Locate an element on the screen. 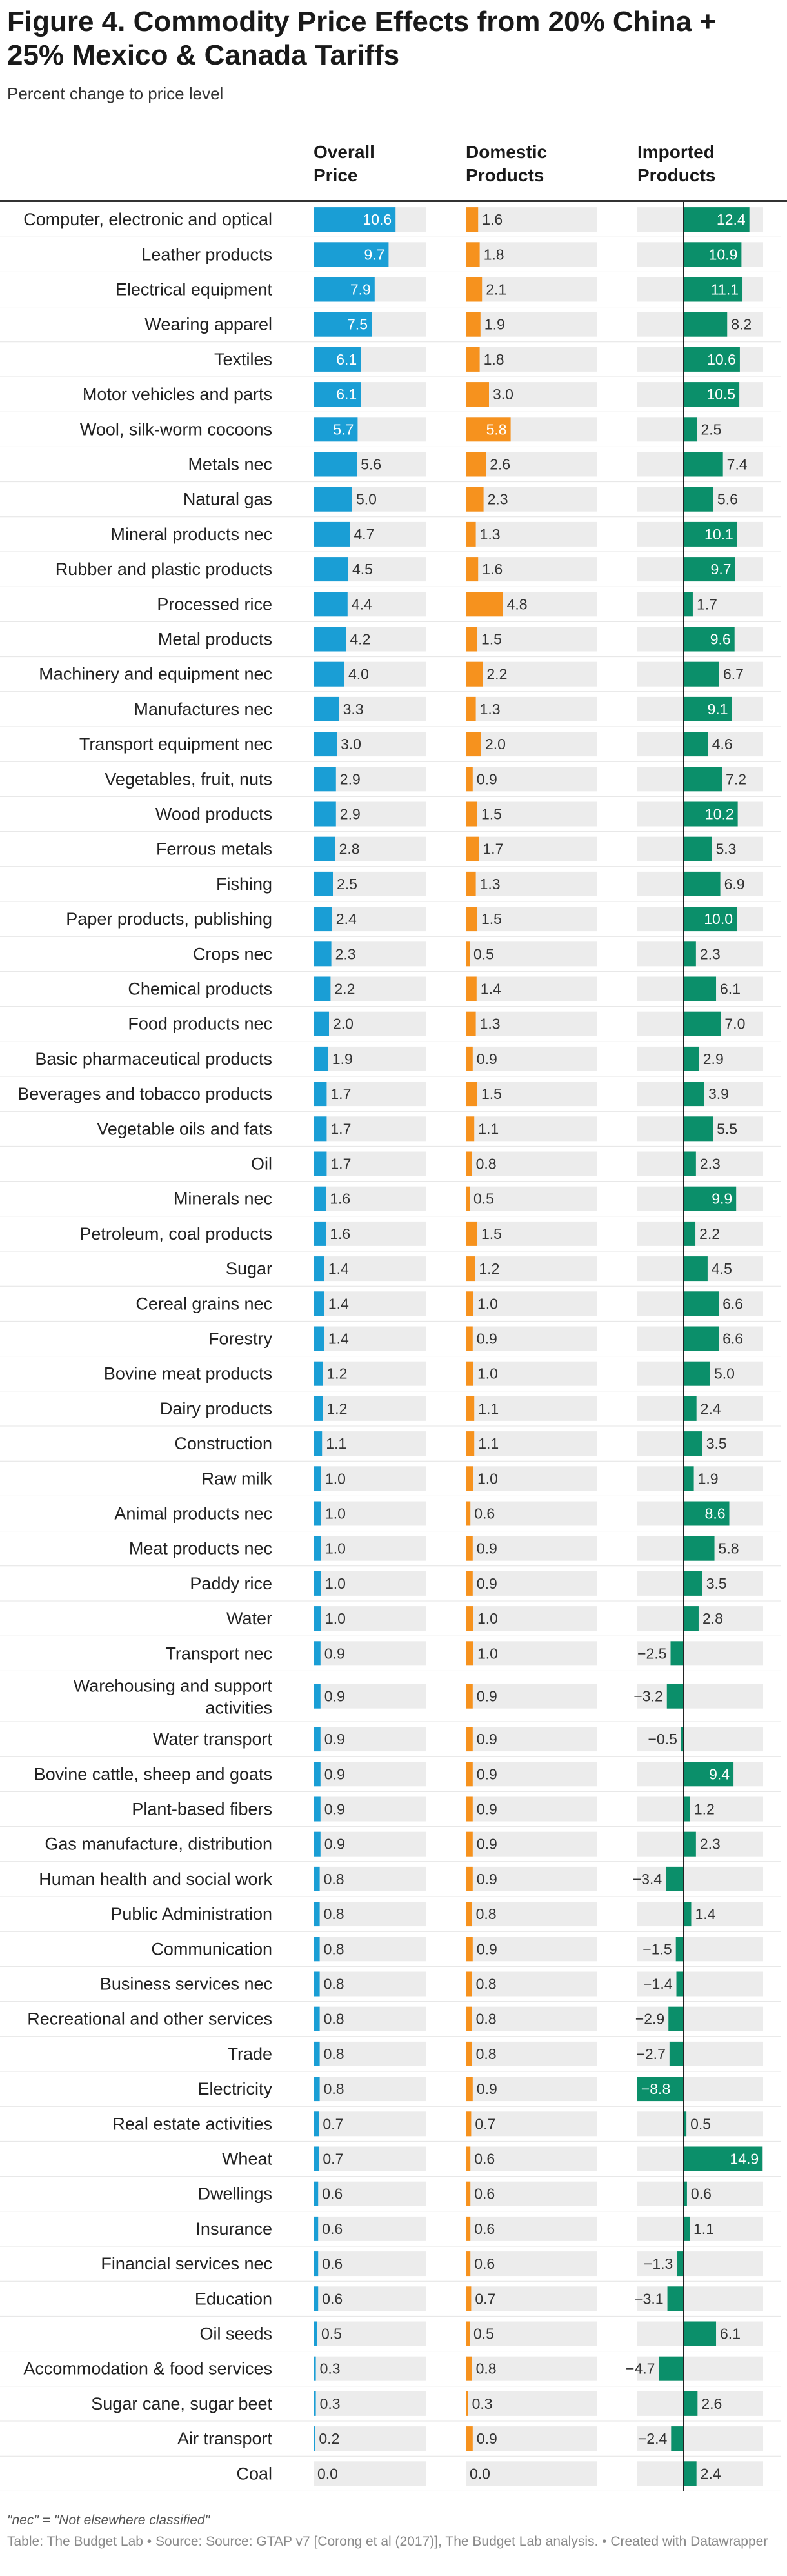 Image resolution: width=787 pixels, height=2576 pixels. value-label-imported: −1.3 is located at coordinates (658, 2263).